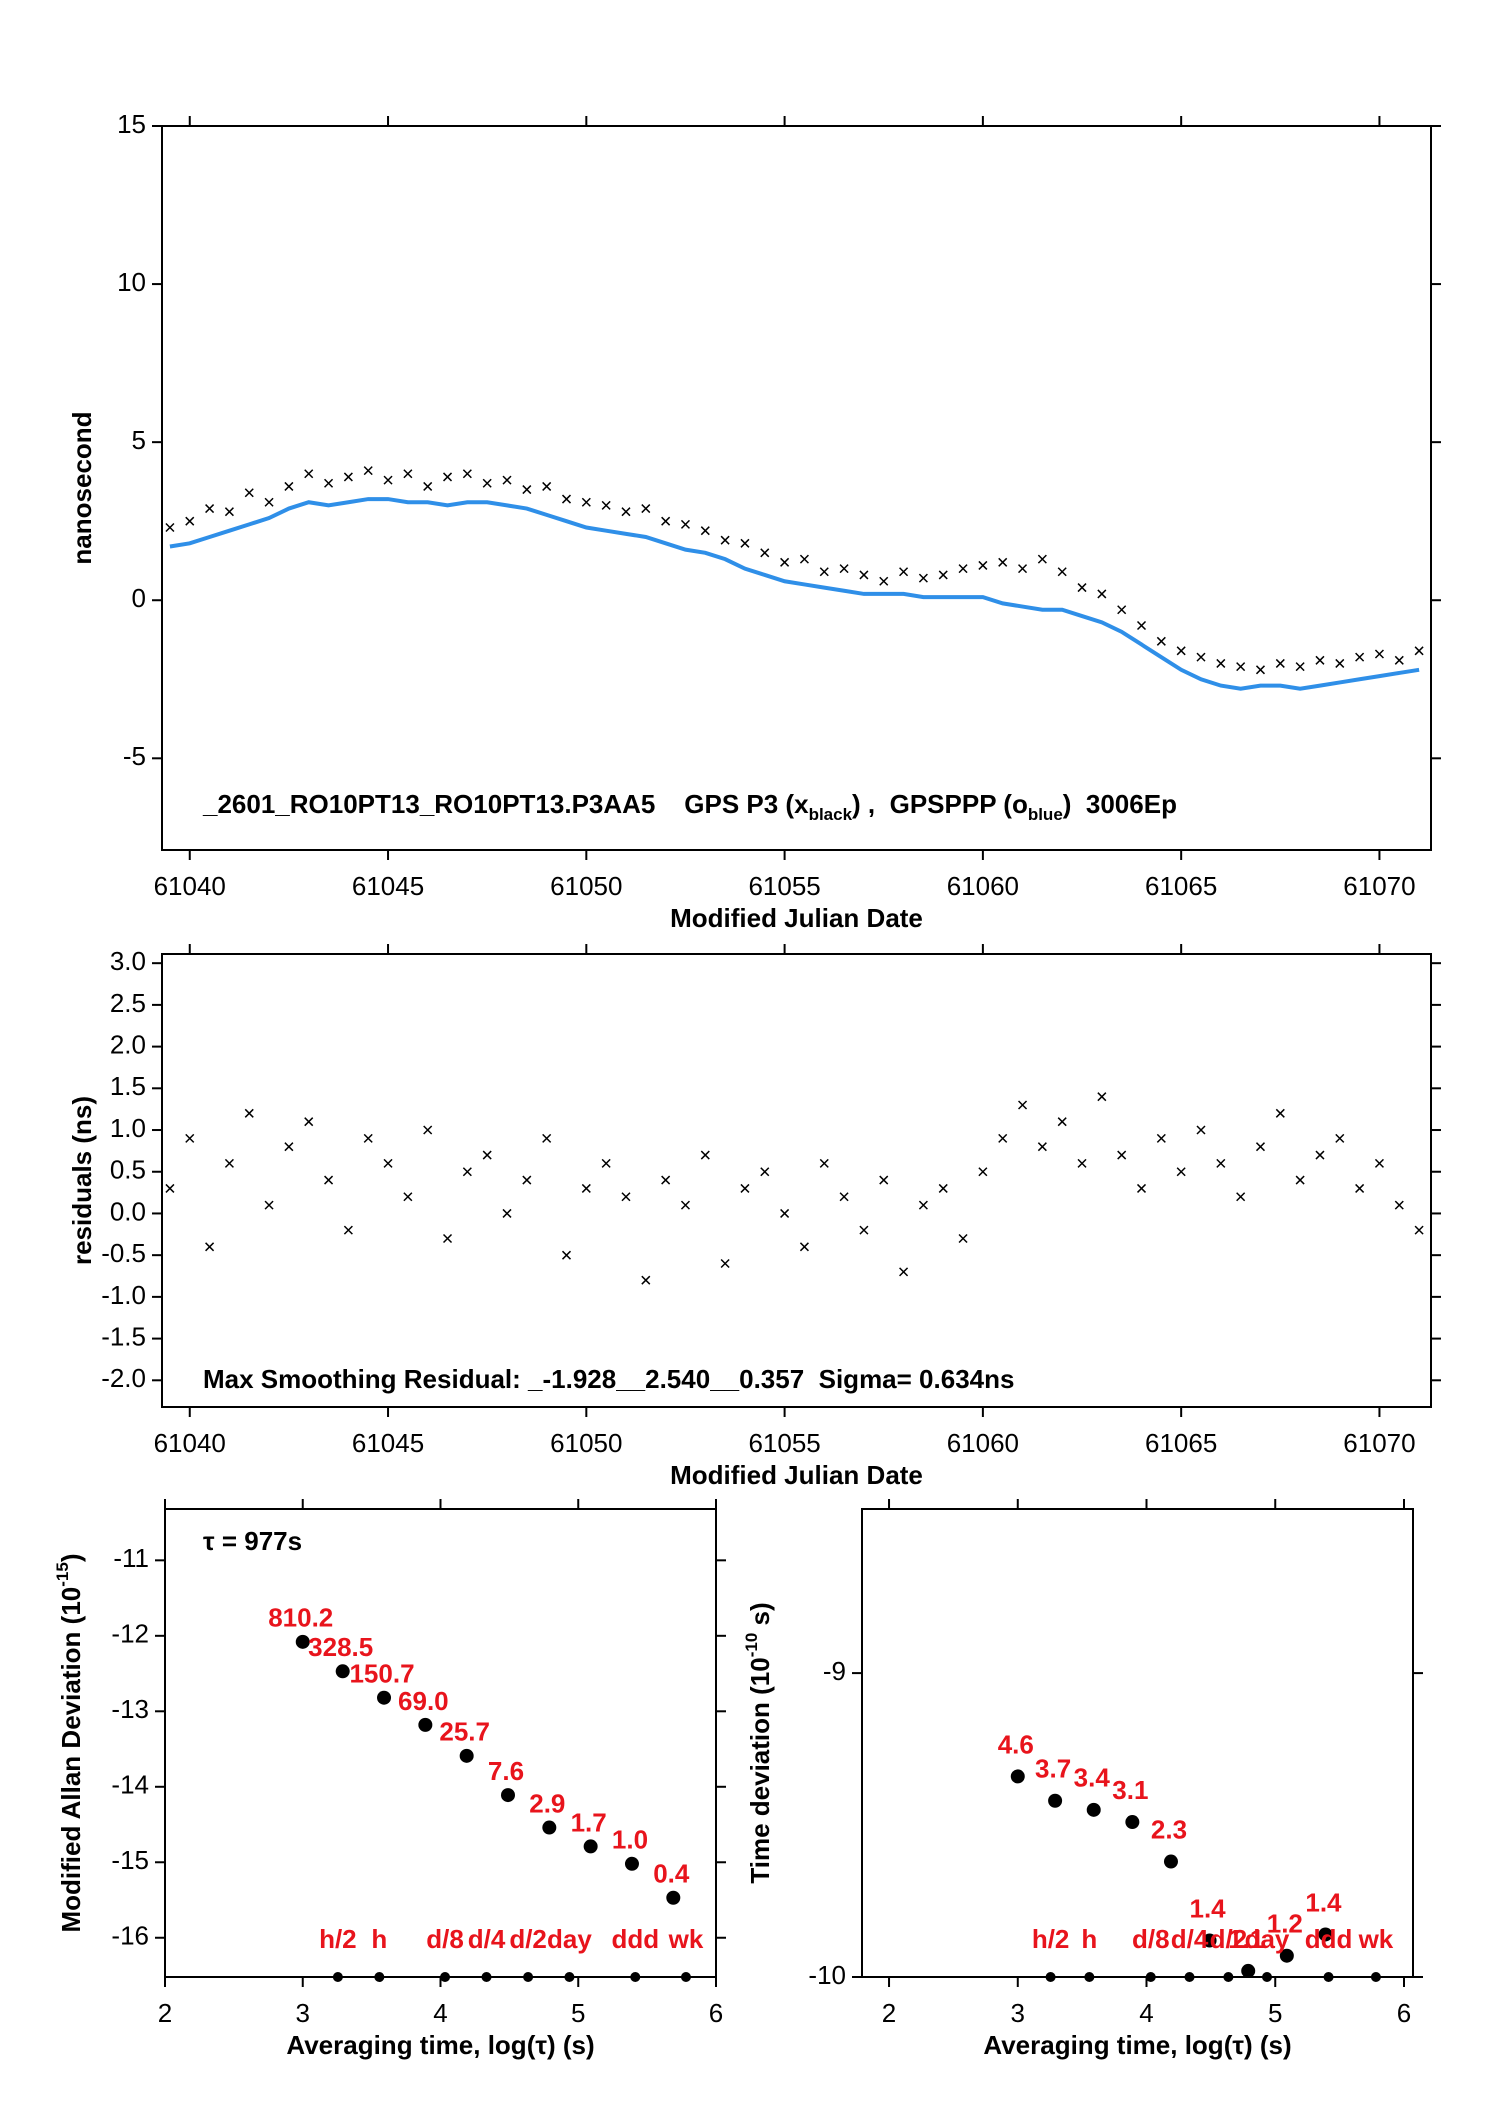 The height and width of the screenshot is (2105, 1488). Describe the element at coordinates (123, 1295) in the screenshot. I see `y-tick-label: -1.0` at that location.